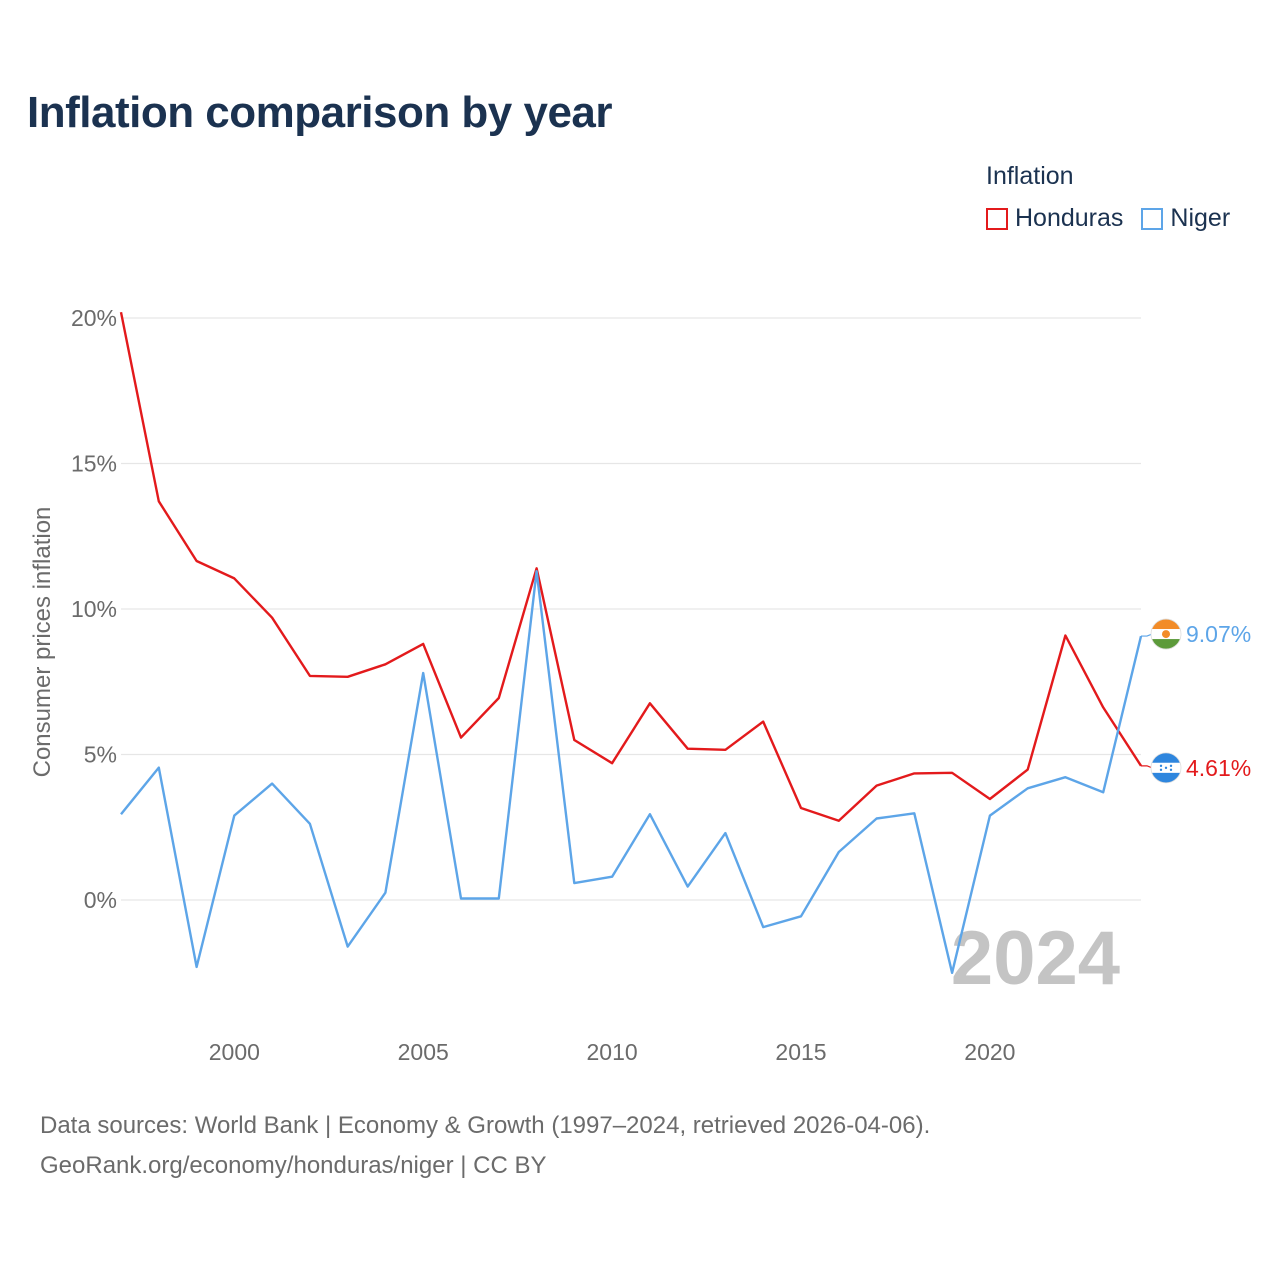 This screenshot has height=1280, width=1280. I want to click on y-tick-label: 15%, so click(94, 464).